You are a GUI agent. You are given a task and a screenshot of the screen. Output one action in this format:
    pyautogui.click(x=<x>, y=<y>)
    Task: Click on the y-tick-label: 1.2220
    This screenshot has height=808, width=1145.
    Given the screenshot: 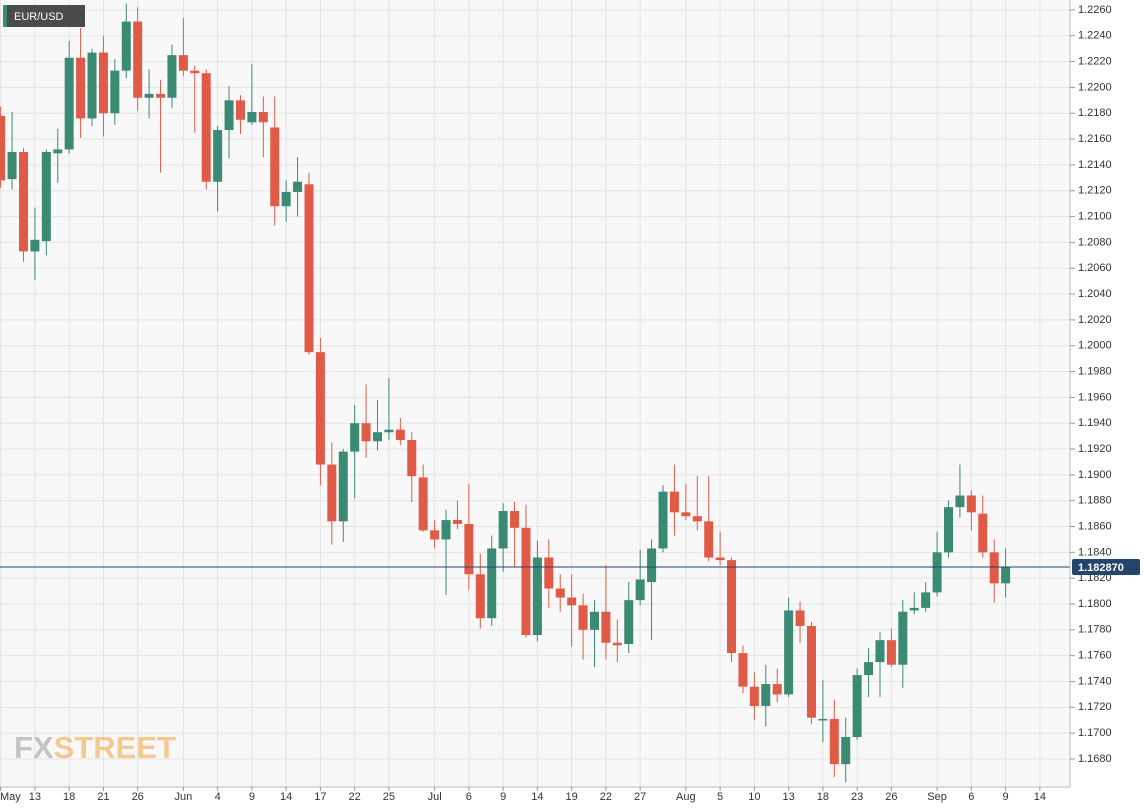 What is the action you would take?
    pyautogui.click(x=1095, y=62)
    